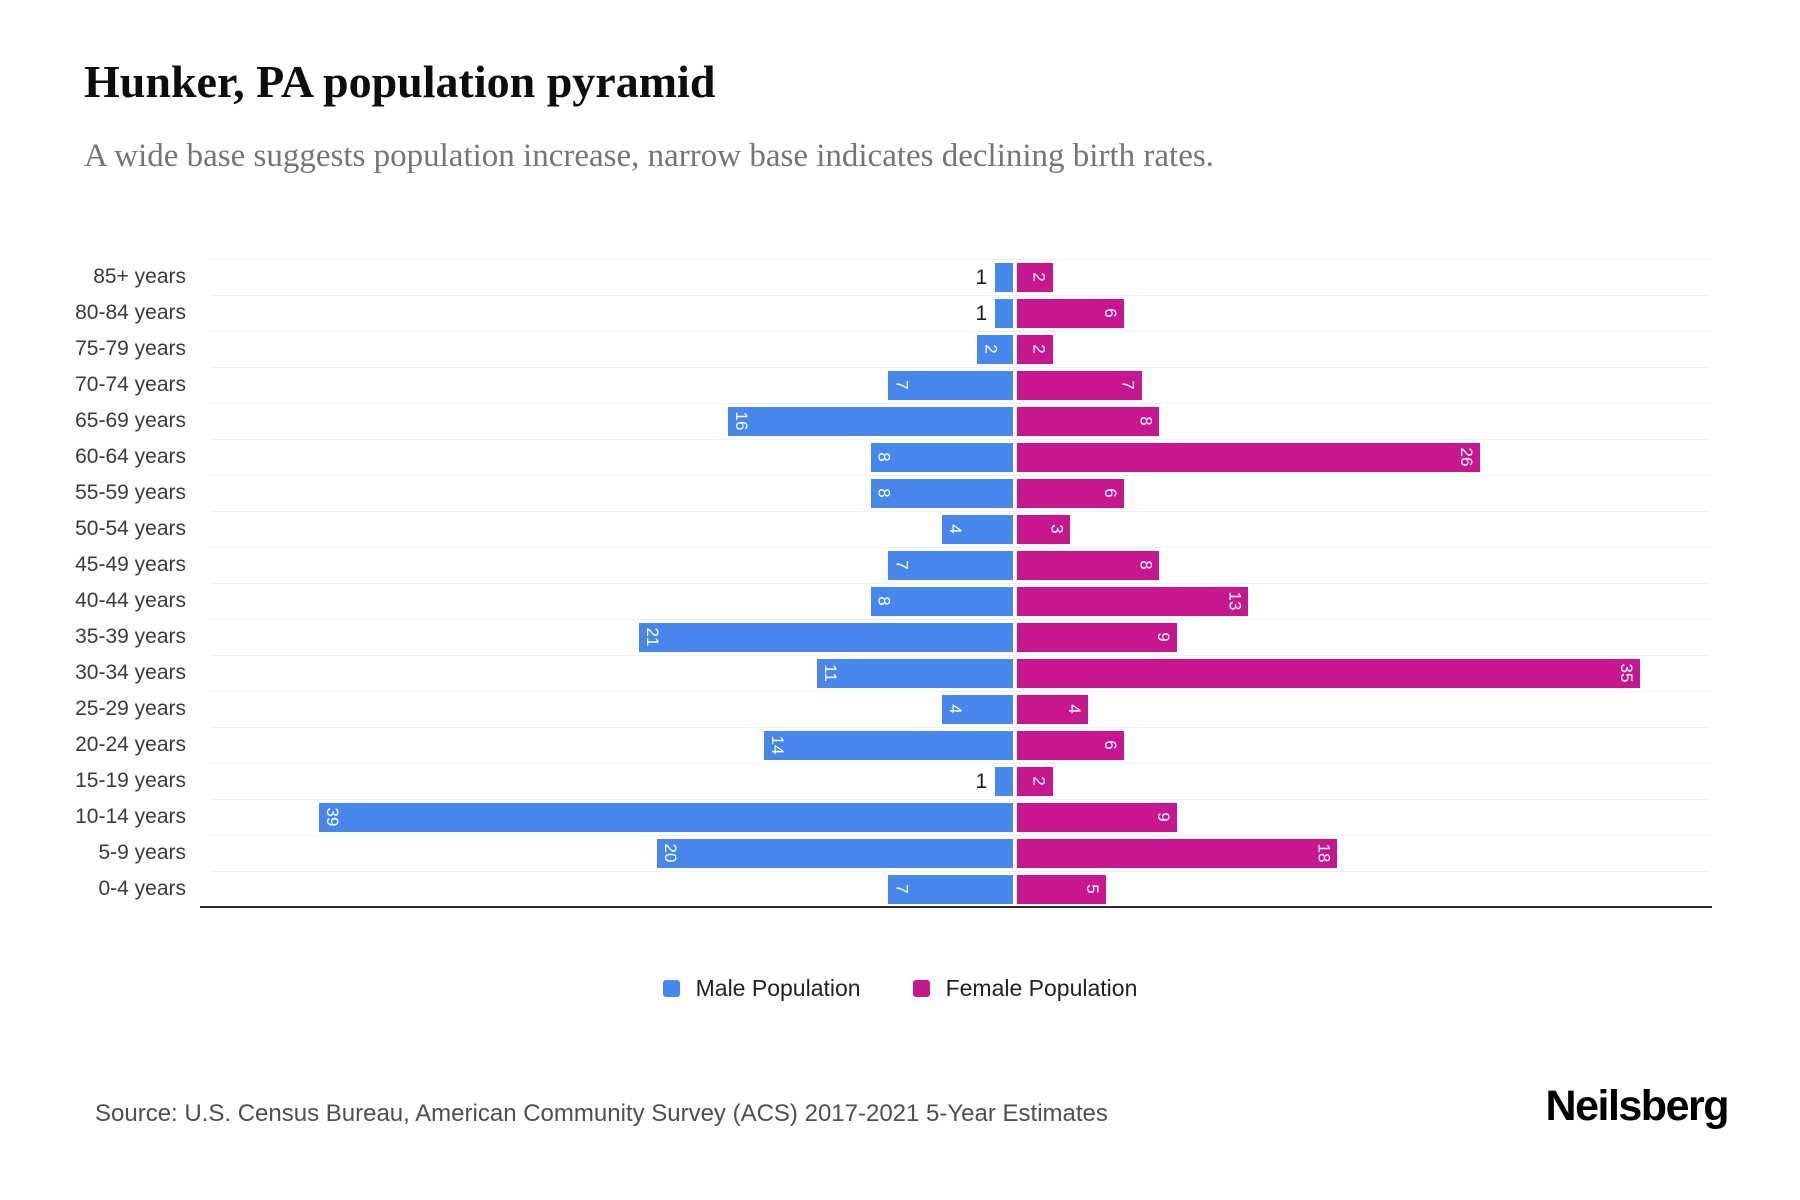 This screenshot has width=1800, height=1200. Describe the element at coordinates (826, 637) in the screenshot. I see `male-bar: 21` at that location.